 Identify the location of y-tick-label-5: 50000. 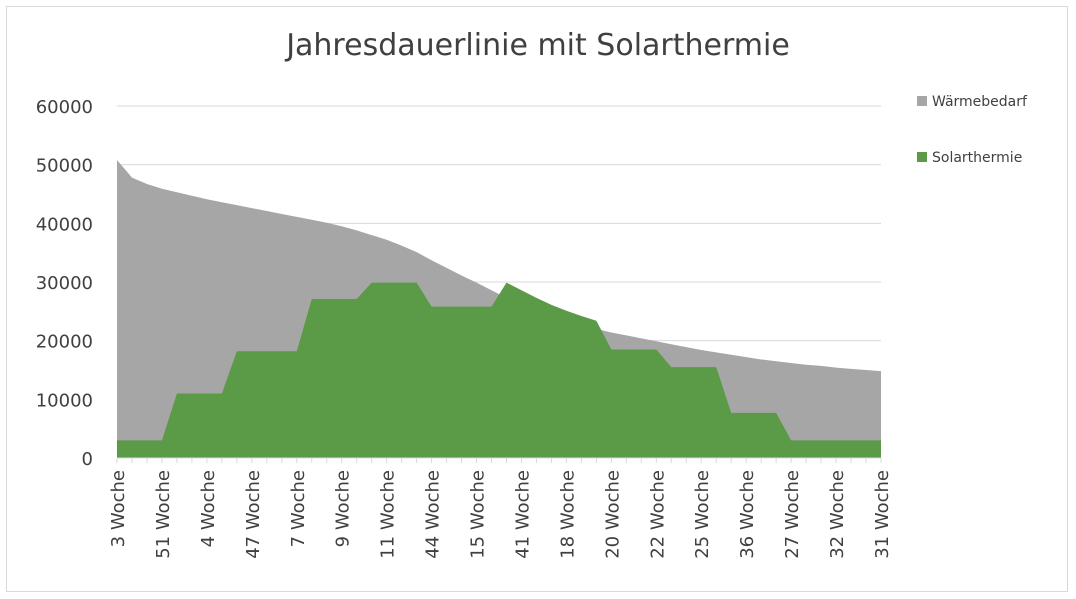
(64, 166).